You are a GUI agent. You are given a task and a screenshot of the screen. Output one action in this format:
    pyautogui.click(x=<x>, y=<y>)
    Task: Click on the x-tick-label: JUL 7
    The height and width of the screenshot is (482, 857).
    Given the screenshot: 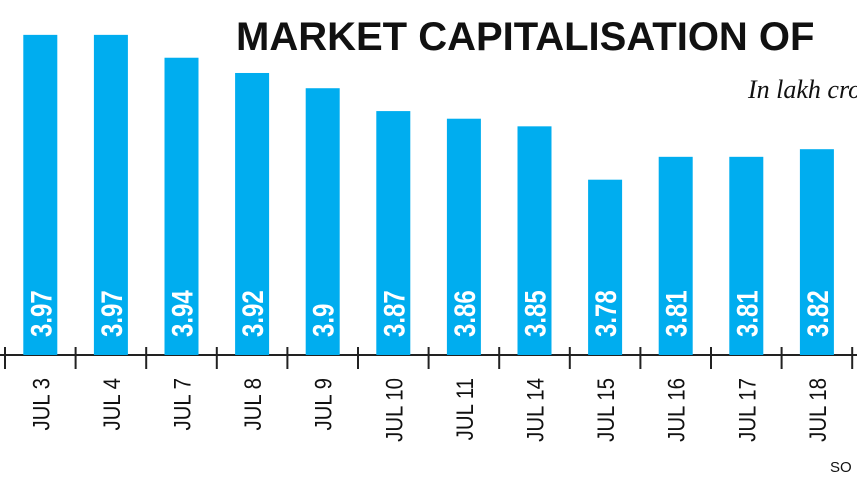 What is the action you would take?
    pyautogui.click(x=182, y=404)
    